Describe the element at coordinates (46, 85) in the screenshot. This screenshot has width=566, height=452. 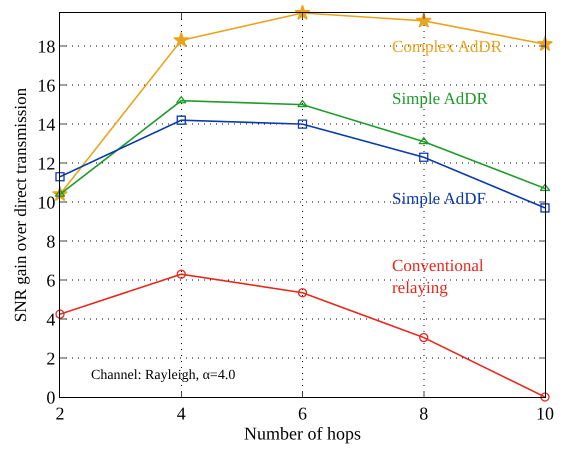
I see `y-tick-label: 16` at that location.